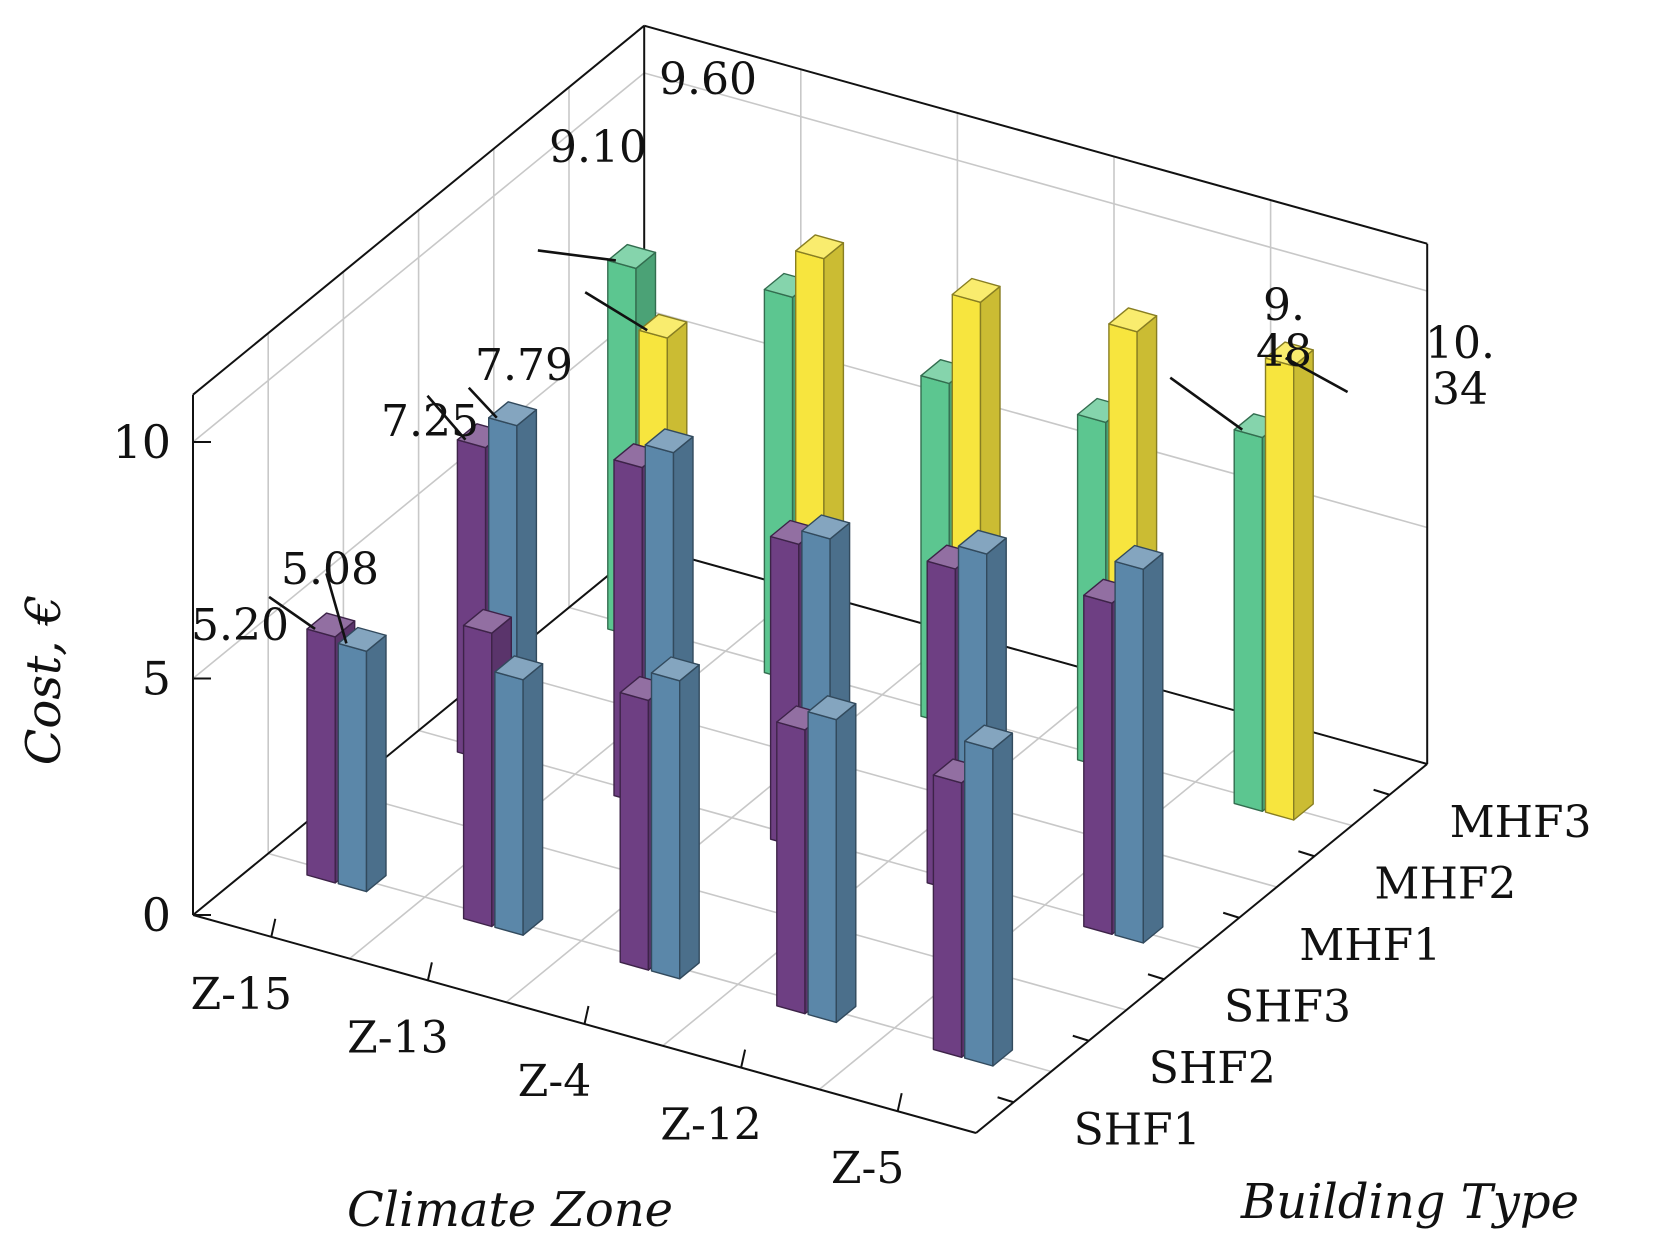 The image size is (1668, 1251). Describe the element at coordinates (141, 442) in the screenshot. I see `value-tick-label: 10` at that location.